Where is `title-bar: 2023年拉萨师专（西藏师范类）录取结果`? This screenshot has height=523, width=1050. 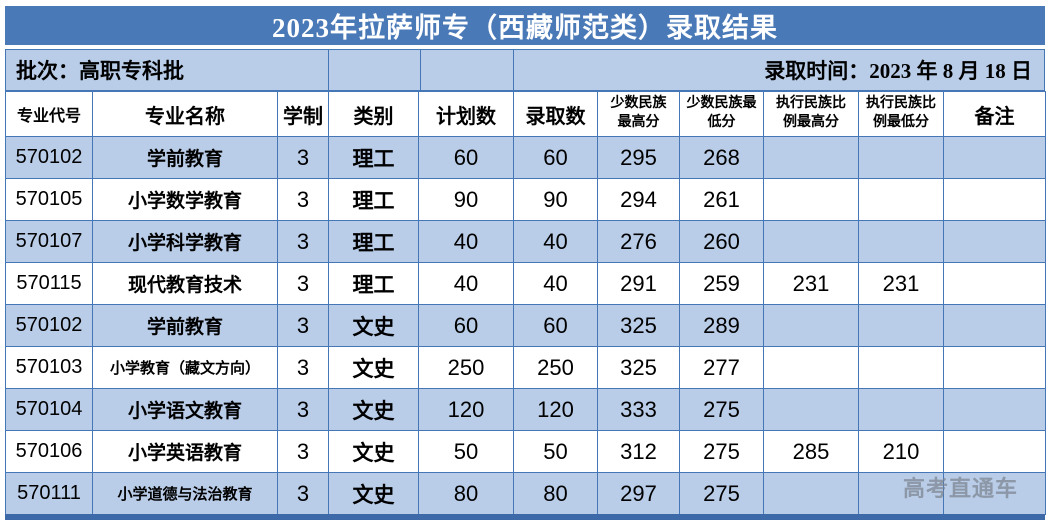 title-bar: 2023年拉萨师专（西藏师范类）录取结果 is located at coordinates (525, 25).